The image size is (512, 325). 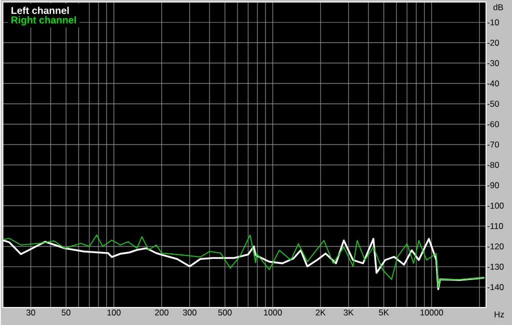 What do you see at coordinates (493, 63) in the screenshot?
I see `y-tick-label: -30` at bounding box center [493, 63].